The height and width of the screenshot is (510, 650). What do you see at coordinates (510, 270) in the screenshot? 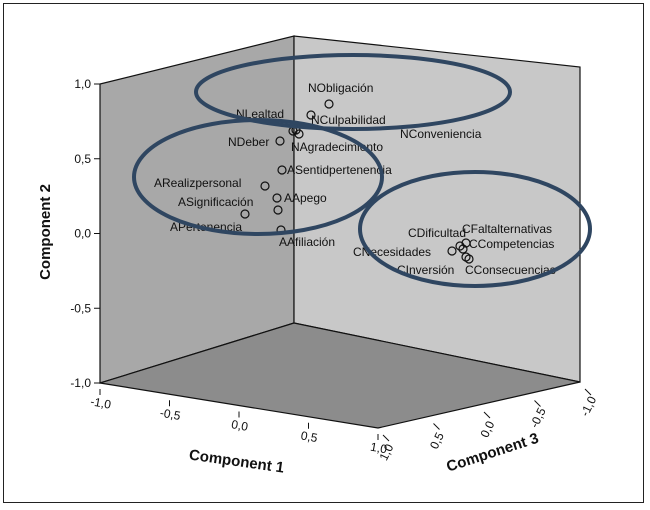
I see `point-label: CConsecuencias` at bounding box center [510, 270].